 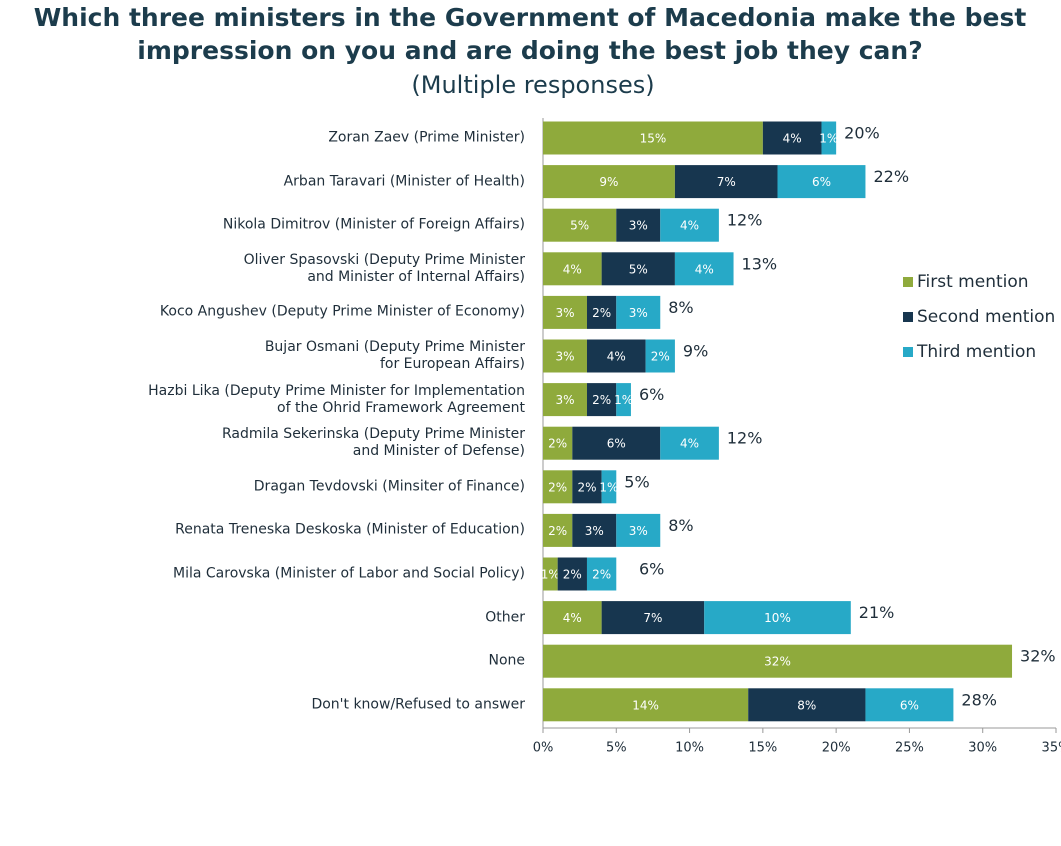 What do you see at coordinates (877, 612) in the screenshot?
I see `total-label: 21%` at bounding box center [877, 612].